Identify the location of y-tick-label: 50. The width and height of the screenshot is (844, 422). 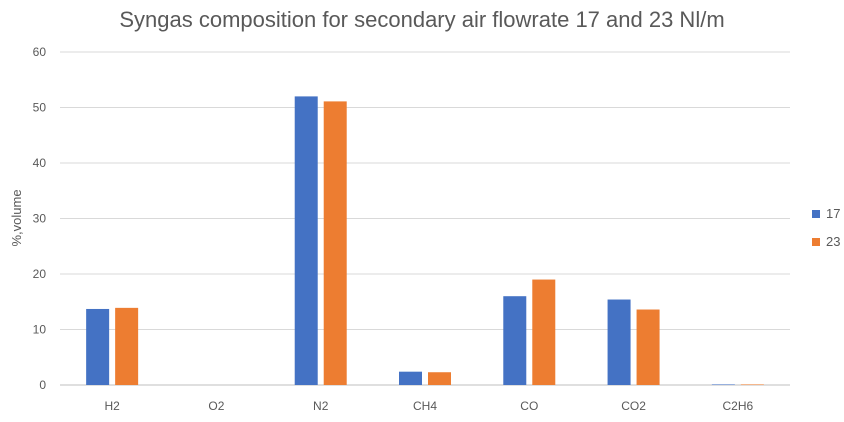
(40, 108).